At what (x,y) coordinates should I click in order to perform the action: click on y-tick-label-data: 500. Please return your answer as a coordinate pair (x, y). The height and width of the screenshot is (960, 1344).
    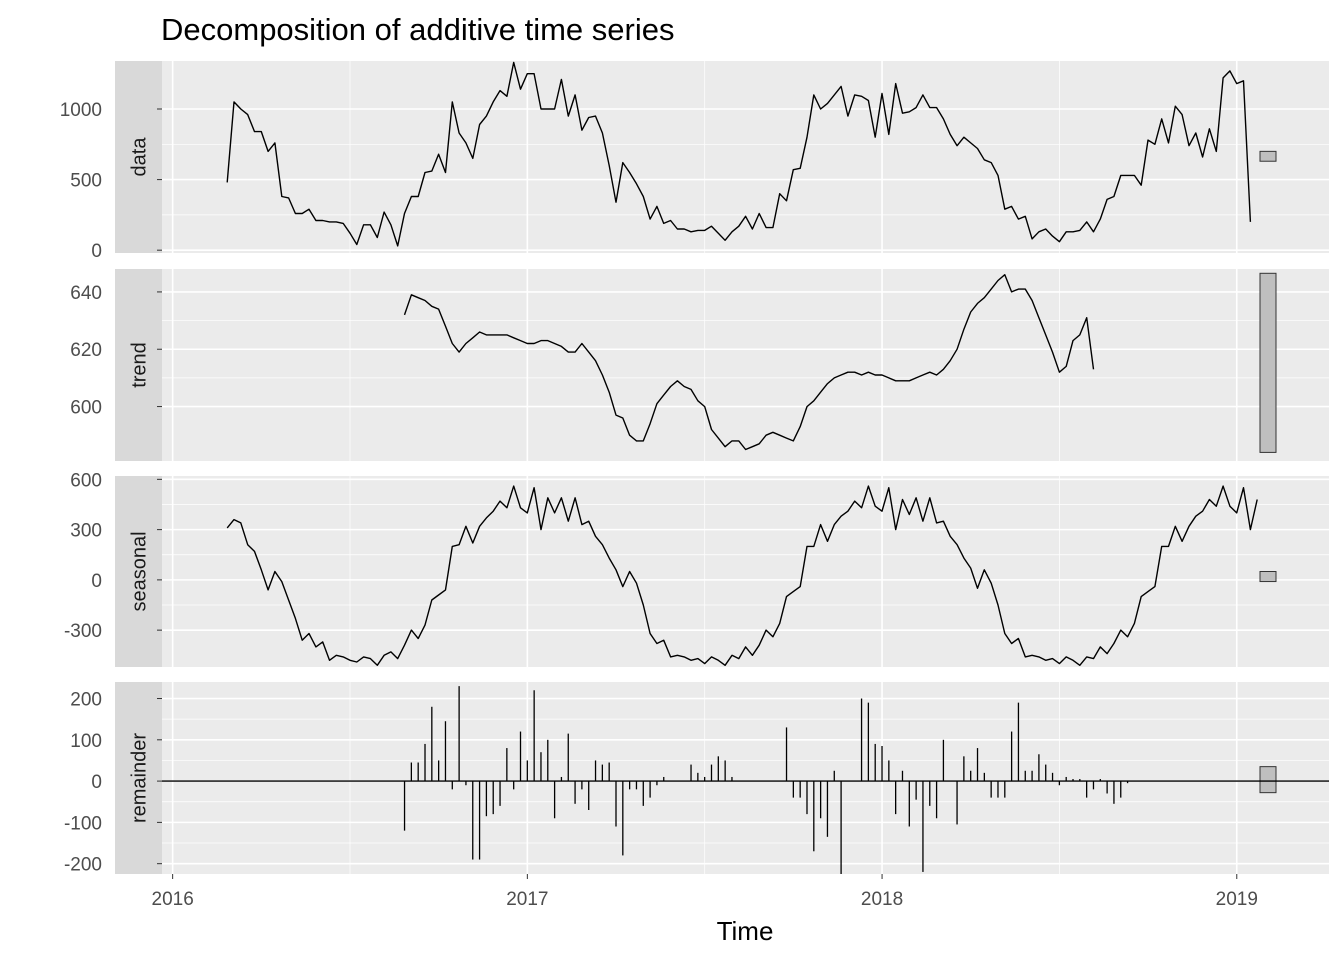
    Looking at the image, I should click on (86, 181).